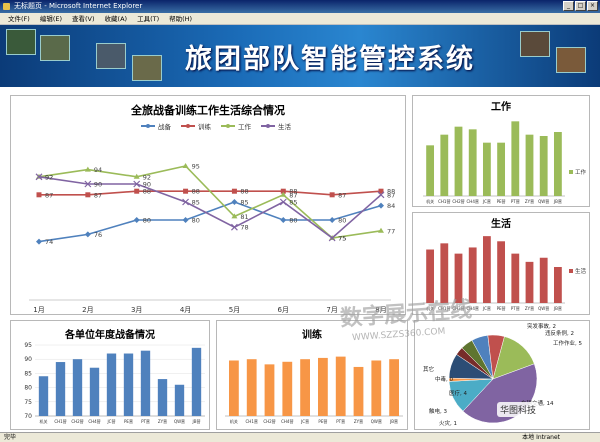  I want to click on work-chart-svg: 机关 CH1营 CH2营 CH4营 JC营 PE营 PT营 ZY营 QW营 JB营 工作, so click(505, 162).